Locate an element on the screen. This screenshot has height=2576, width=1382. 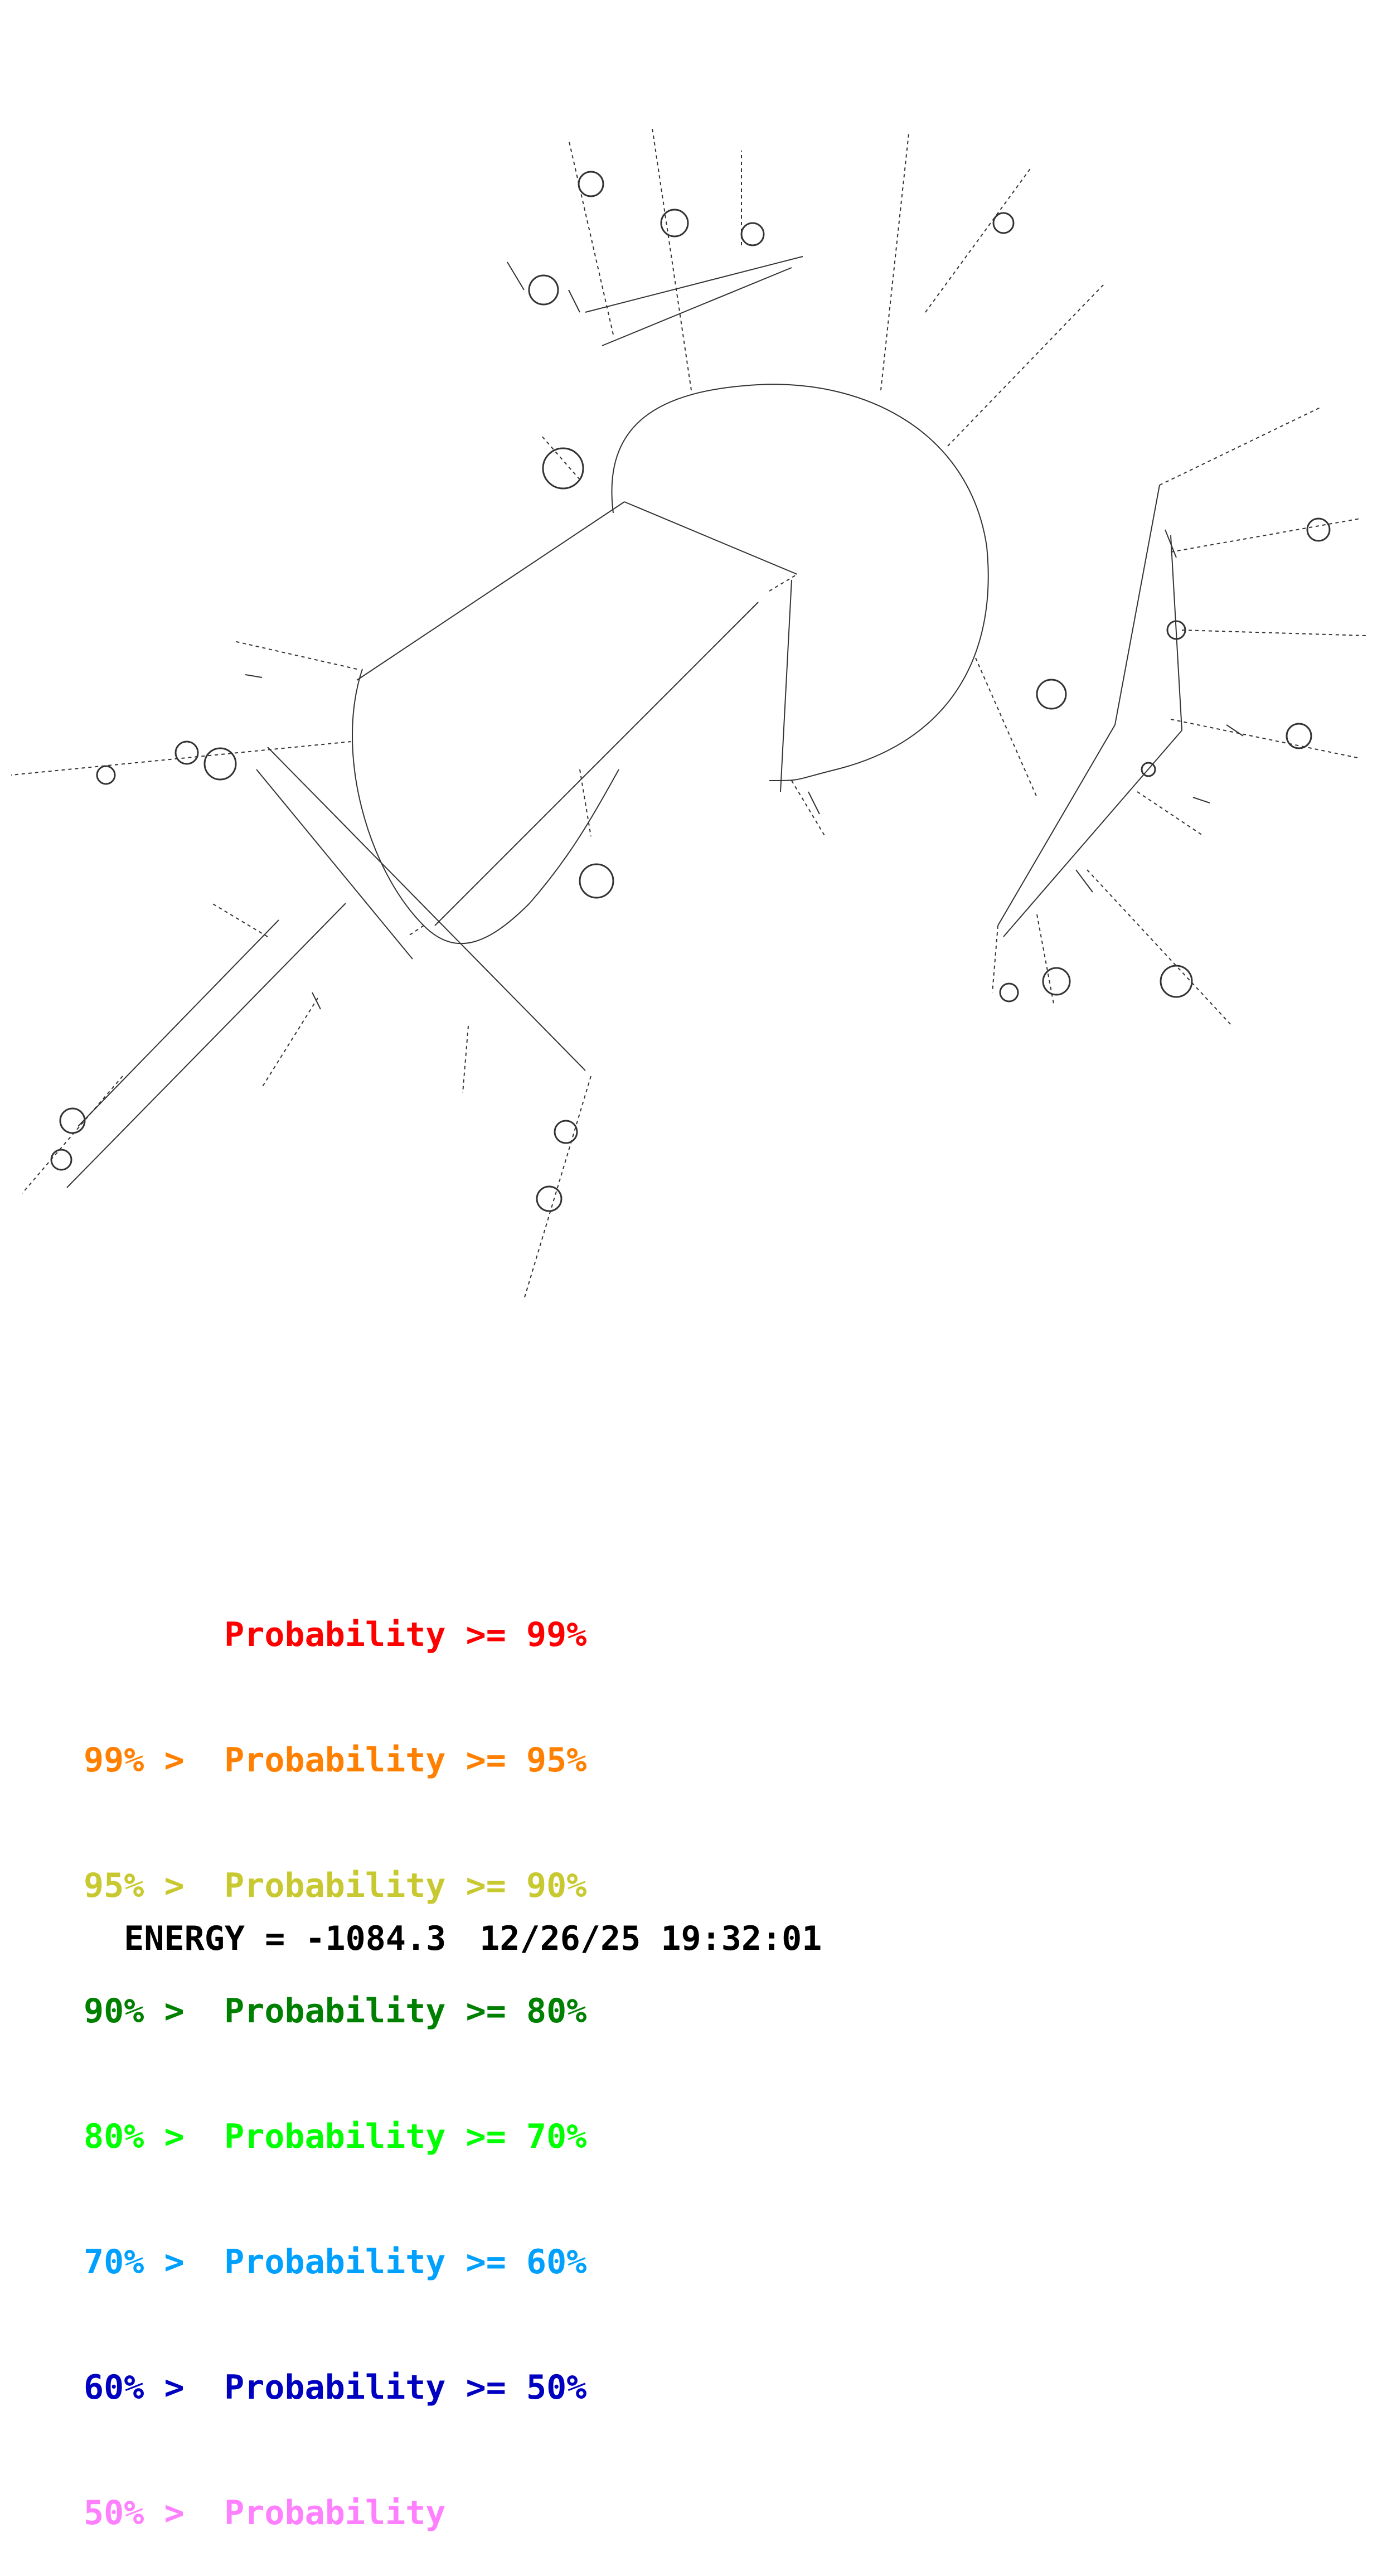
legend-row-6: 70% > Probability >= 60% is located at coordinates (335, 2262).